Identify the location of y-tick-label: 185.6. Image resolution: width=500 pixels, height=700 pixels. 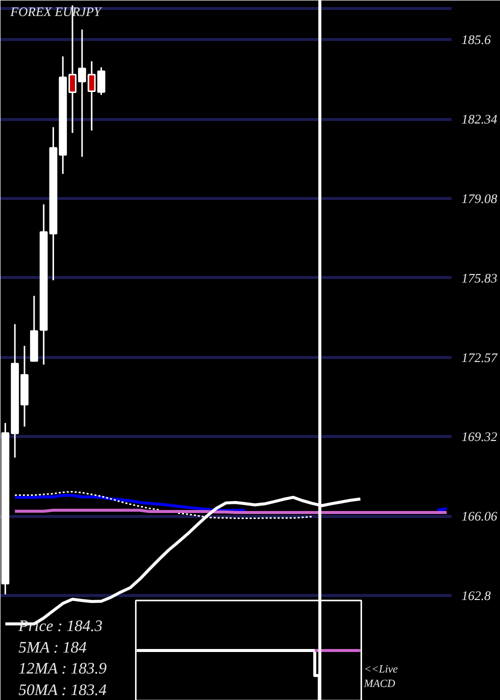
(477, 40).